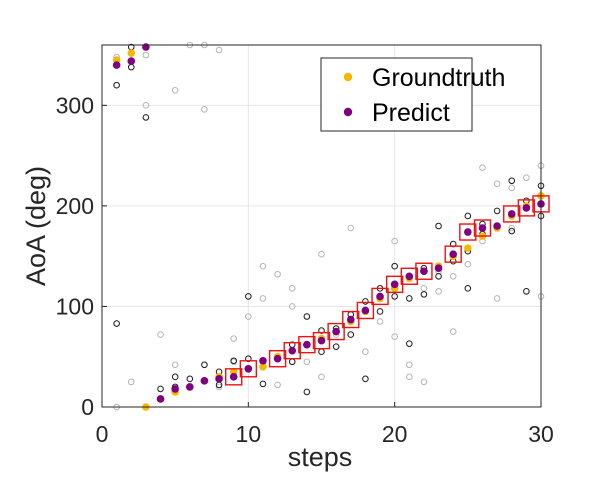 This screenshot has height=489, width=598. Describe the element at coordinates (320, 457) in the screenshot. I see `x-axis-label: steps` at that location.